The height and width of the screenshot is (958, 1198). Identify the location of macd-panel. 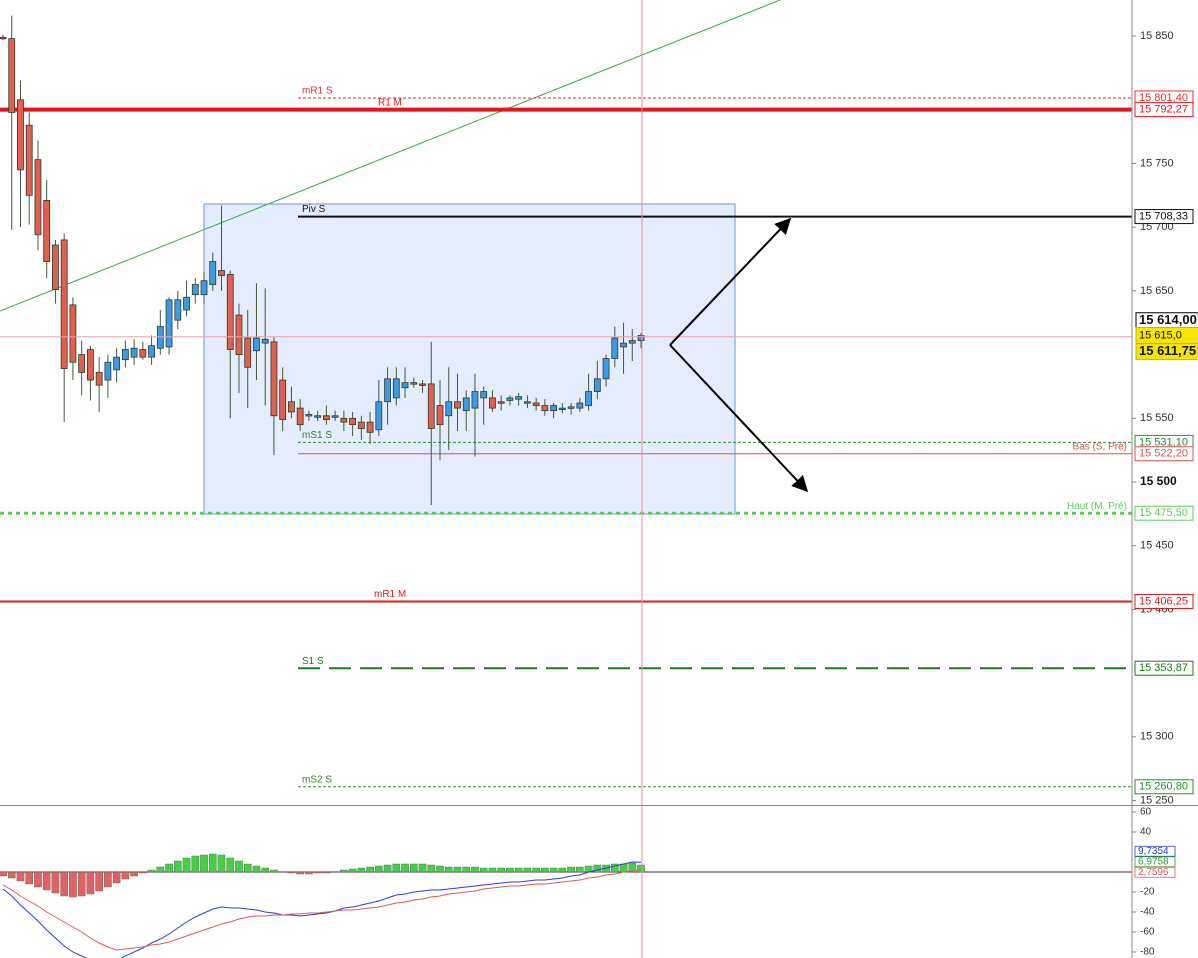
(566, 905).